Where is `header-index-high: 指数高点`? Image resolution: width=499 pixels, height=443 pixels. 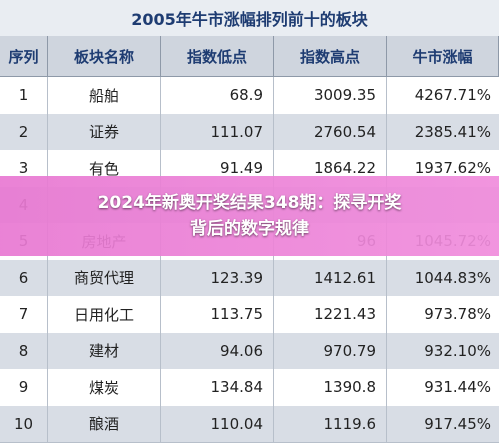
header-index-high: 指数高点 is located at coordinates (330, 56).